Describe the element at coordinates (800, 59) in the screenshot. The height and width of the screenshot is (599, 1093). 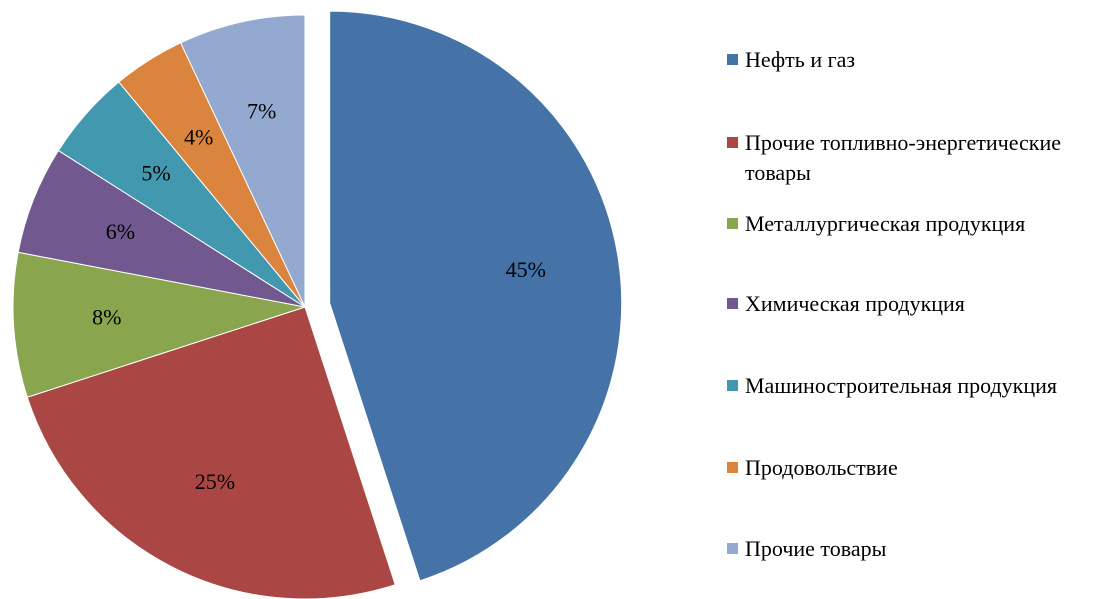
I see `legend-label: Нефть и газ` at that location.